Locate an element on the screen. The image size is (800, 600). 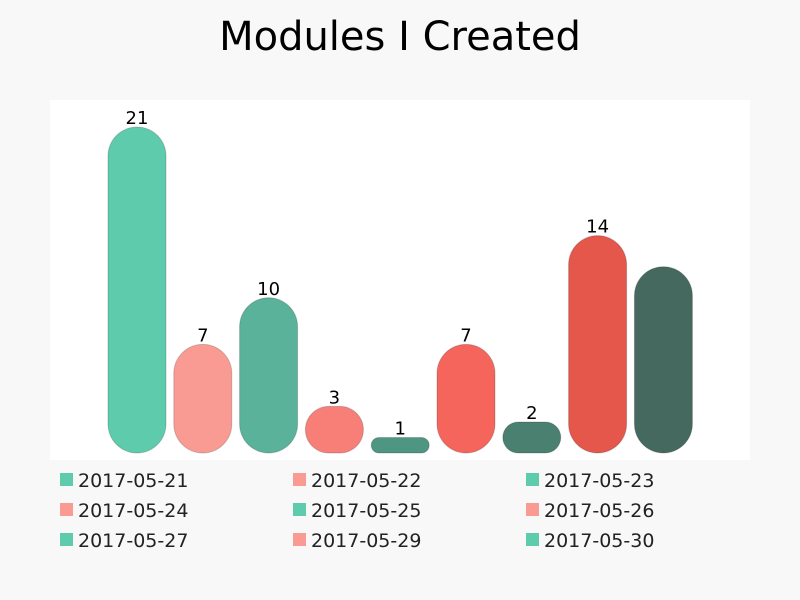
value-label-2017-05-29: 14 is located at coordinates (597, 227).